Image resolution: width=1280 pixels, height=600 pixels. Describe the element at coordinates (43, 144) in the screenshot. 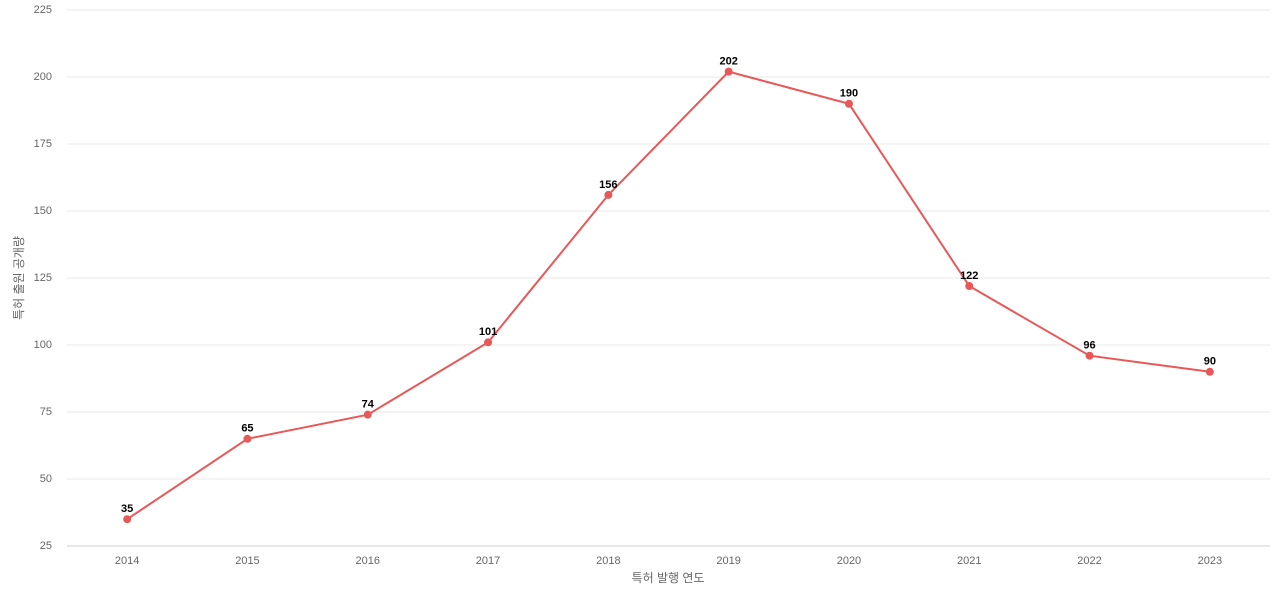

I see `y-tick-label: 175` at that location.